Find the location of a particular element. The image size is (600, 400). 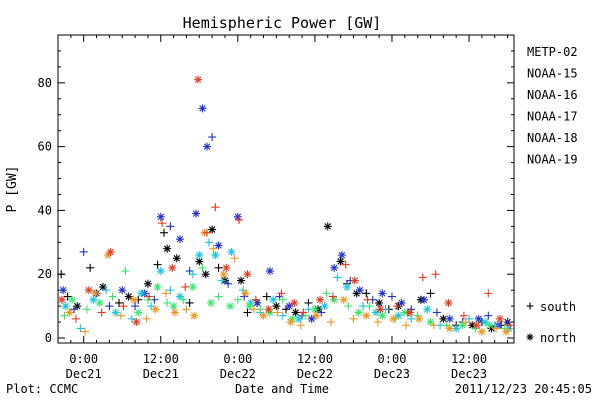

y-tick-label: 0 is located at coordinates (48, 338).